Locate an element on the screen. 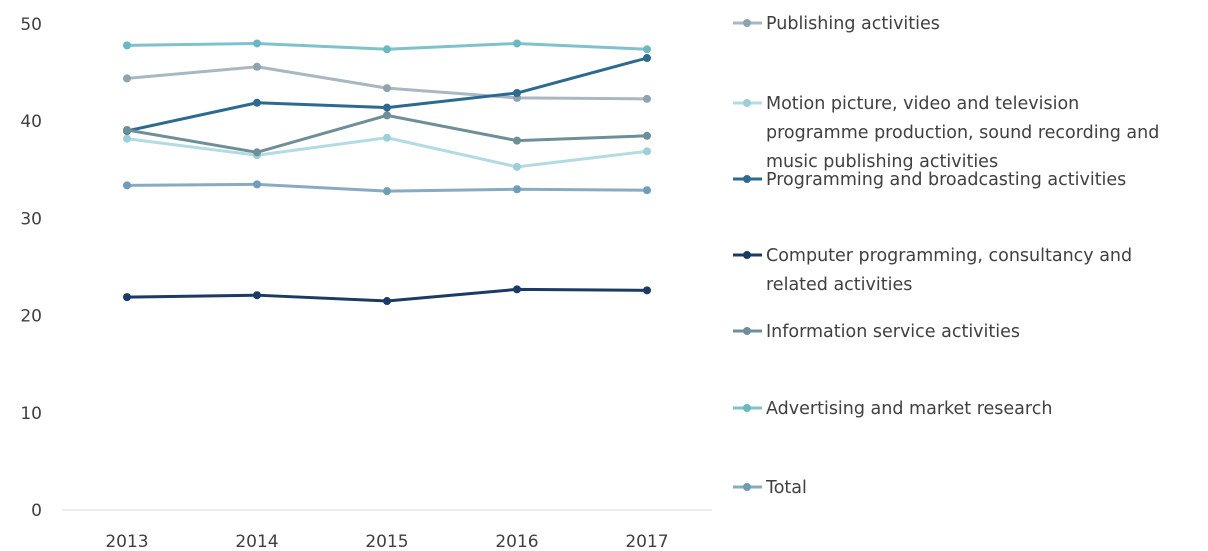 Image resolution: width=1208 pixels, height=551 pixels. legend-item: Information service activities is located at coordinates (876, 332).